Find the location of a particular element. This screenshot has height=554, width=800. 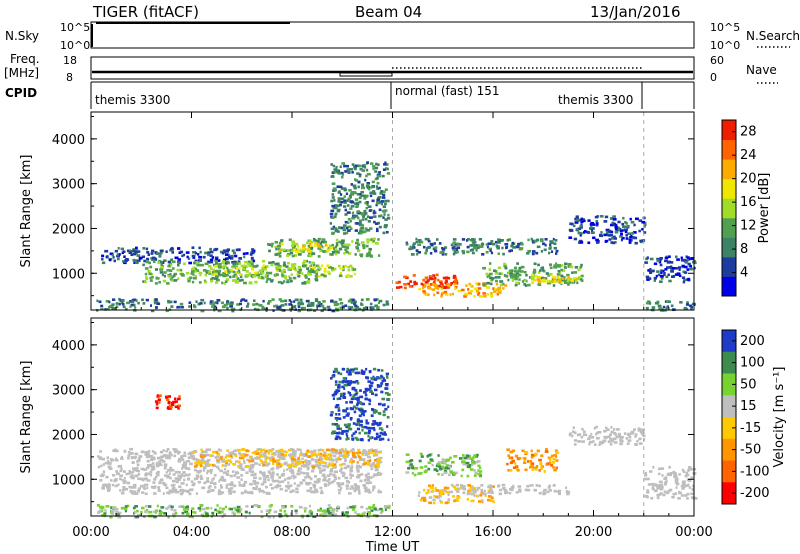

colorbar-swatch is located at coordinates (729, 188).